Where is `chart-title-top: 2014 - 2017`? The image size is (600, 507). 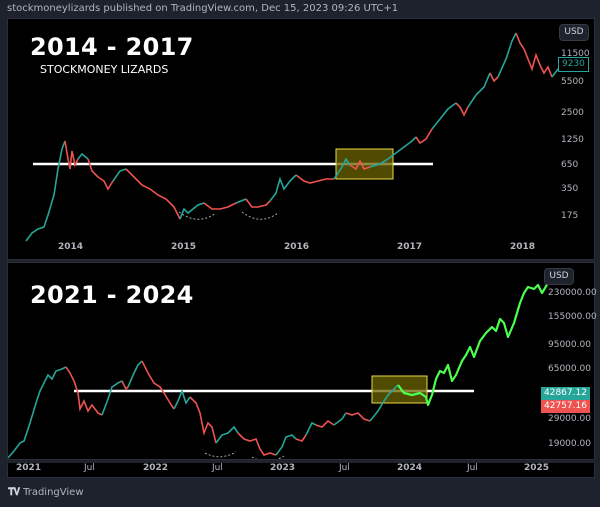 chart-title-top: 2014 - 2017 is located at coordinates (112, 47).